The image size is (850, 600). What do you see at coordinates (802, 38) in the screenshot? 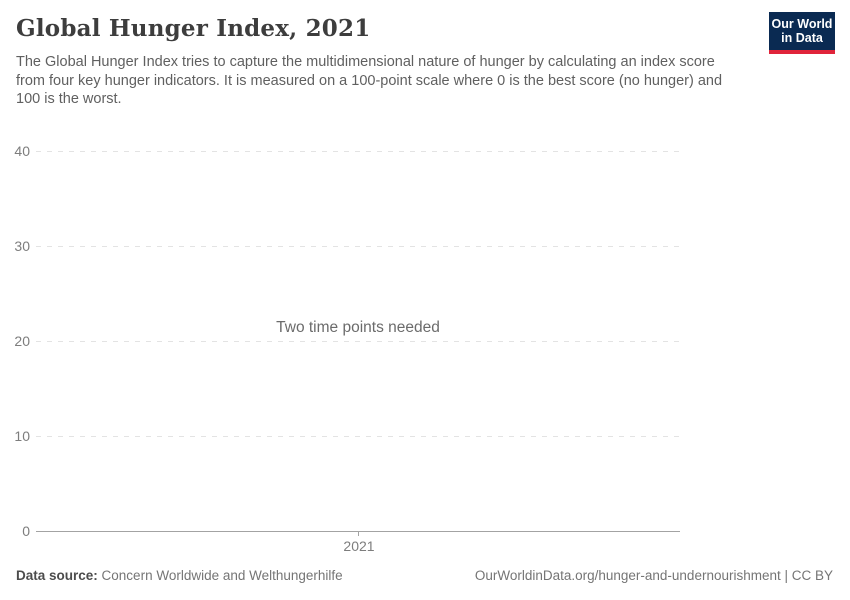
I see `owid-logo-line2: in Data` at bounding box center [802, 38].